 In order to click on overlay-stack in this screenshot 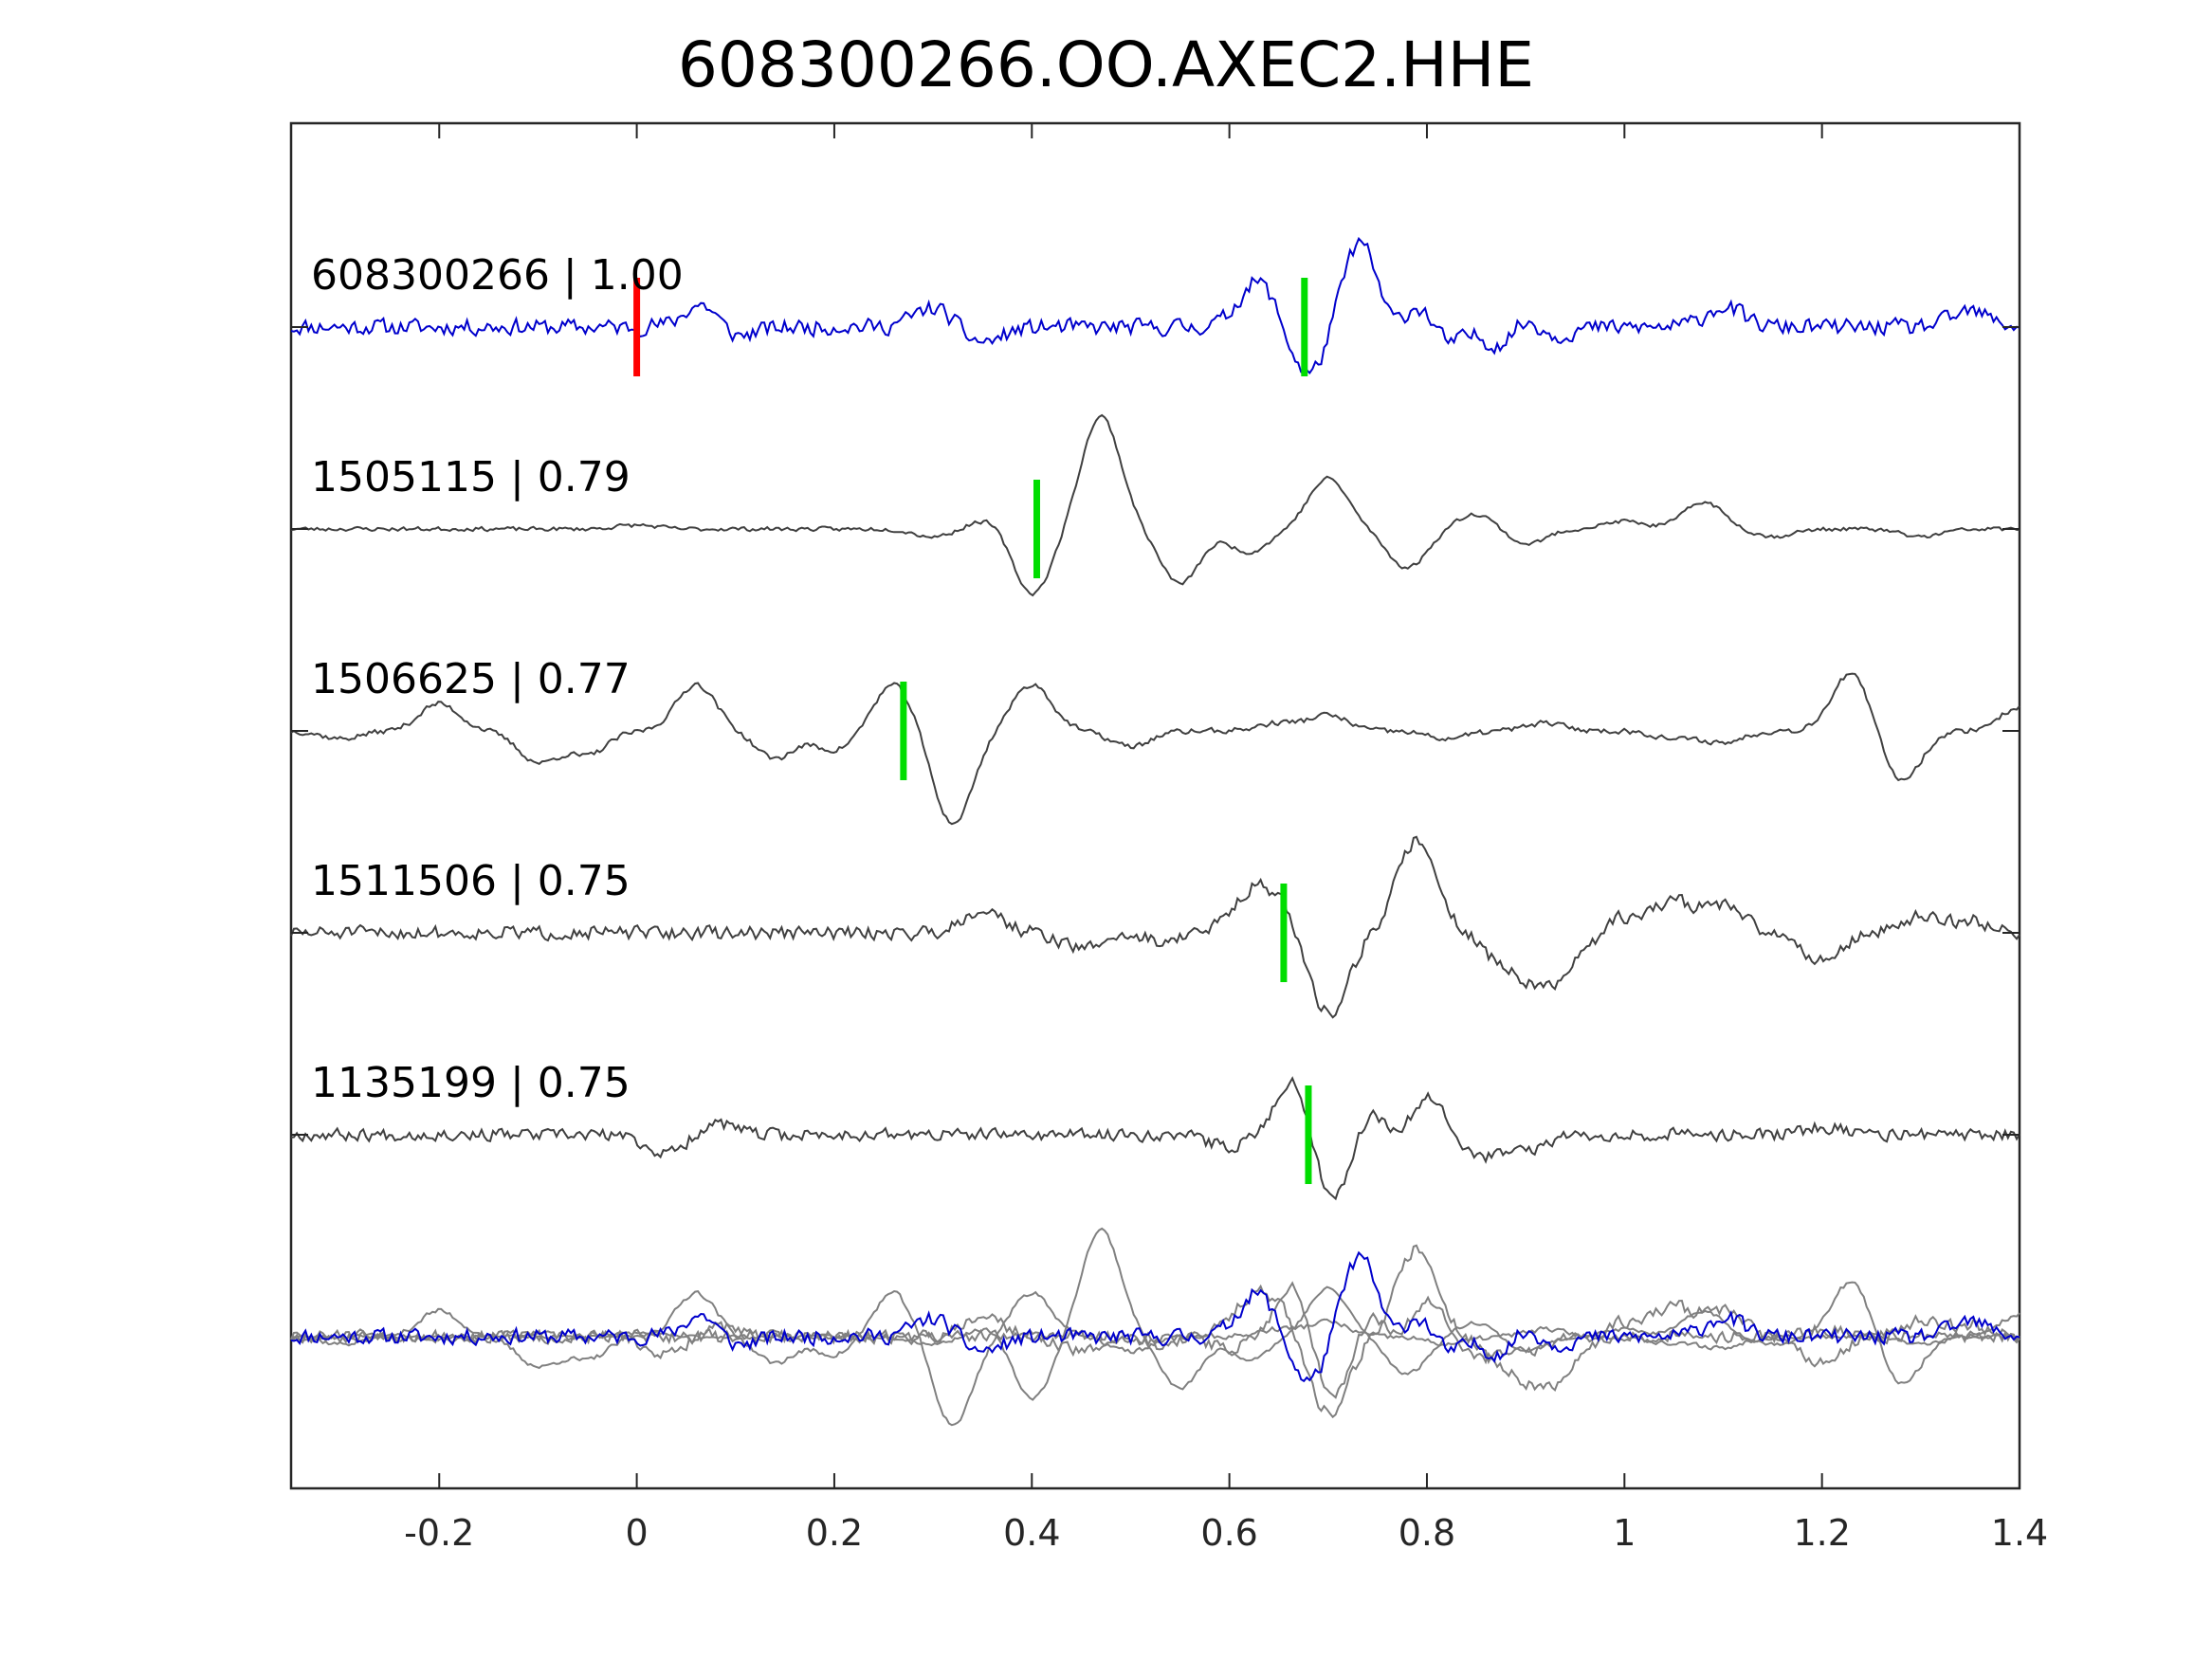, I will do `click(1155, 1327)`.